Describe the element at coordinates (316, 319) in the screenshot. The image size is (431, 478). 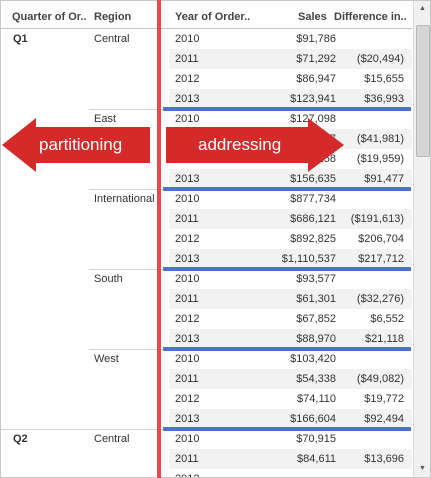
I see `sales-cell: $67,852` at that location.